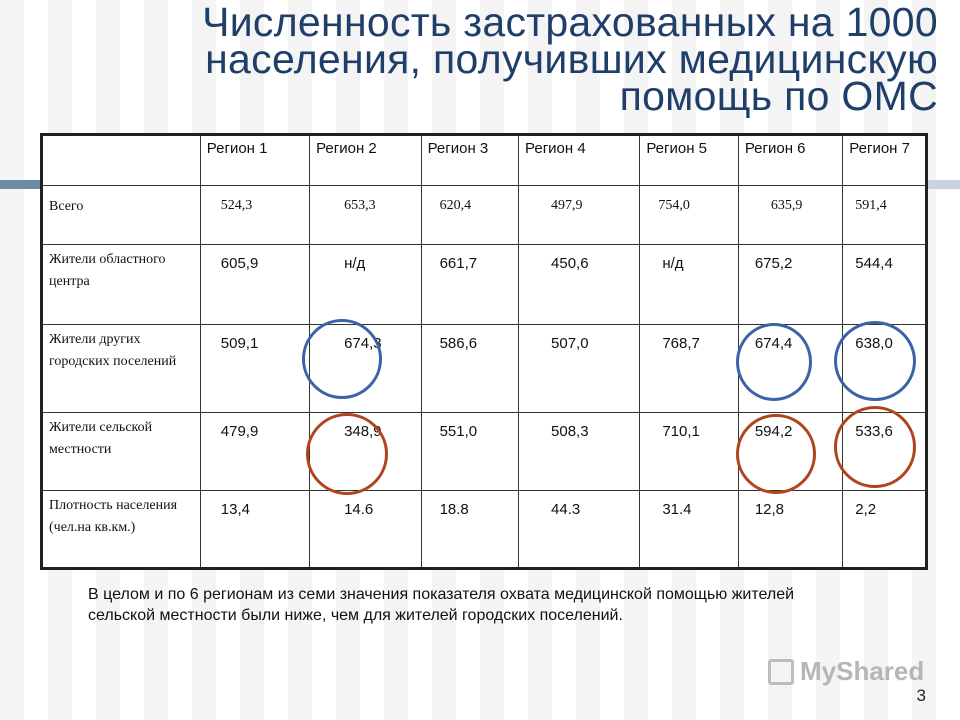 This screenshot has height=720, width=960. I want to click on title-line-2: населения, получивших медицинскую, so click(571, 59).